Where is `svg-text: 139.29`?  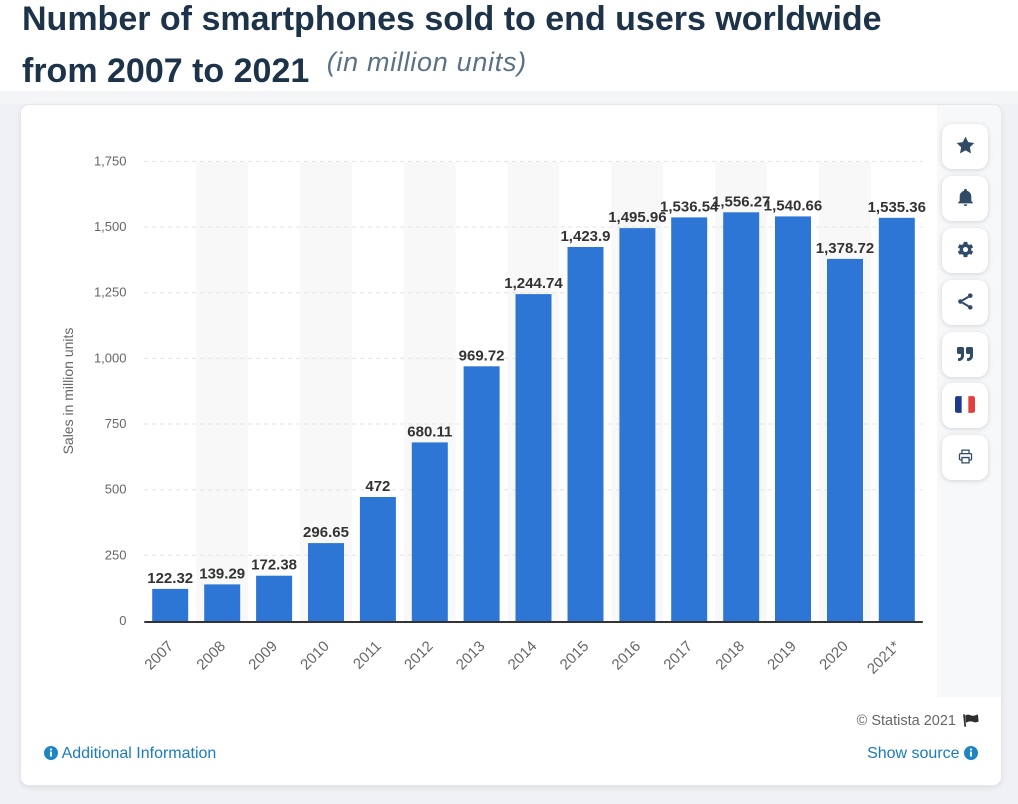 svg-text: 139.29 is located at coordinates (222, 573).